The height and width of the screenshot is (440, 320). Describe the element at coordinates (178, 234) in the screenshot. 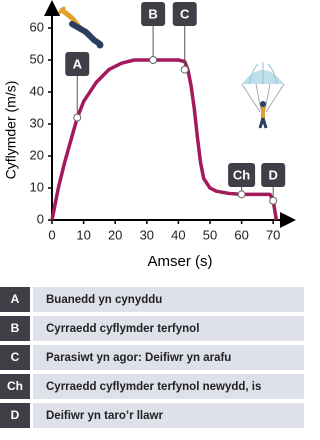

I see `x-tick-label: 40` at that location.